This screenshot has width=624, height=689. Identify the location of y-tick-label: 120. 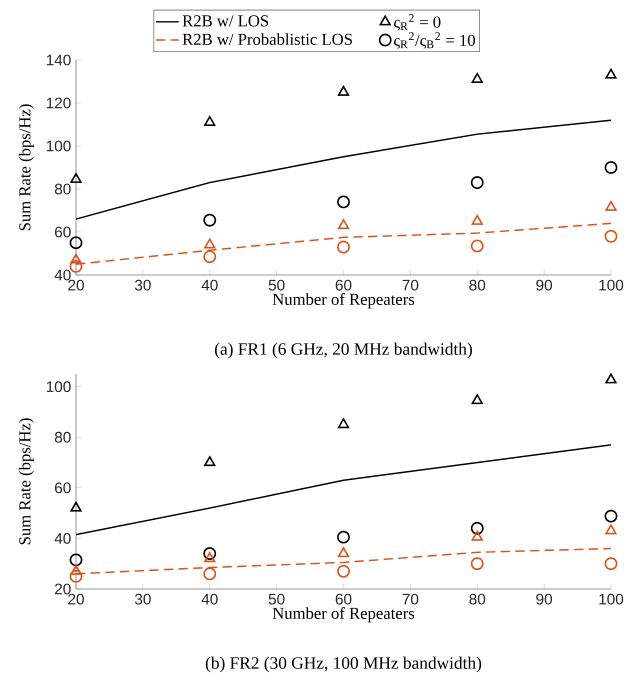
(58, 103).